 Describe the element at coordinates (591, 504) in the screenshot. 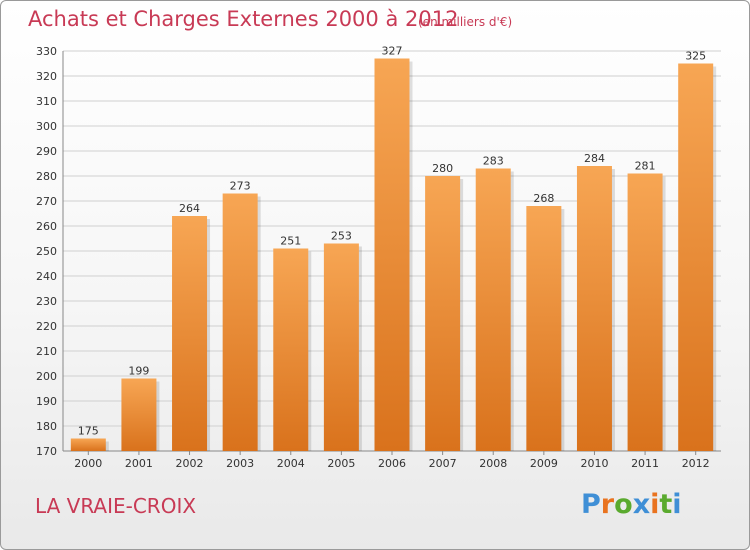

I see `logo-letter: P` at that location.